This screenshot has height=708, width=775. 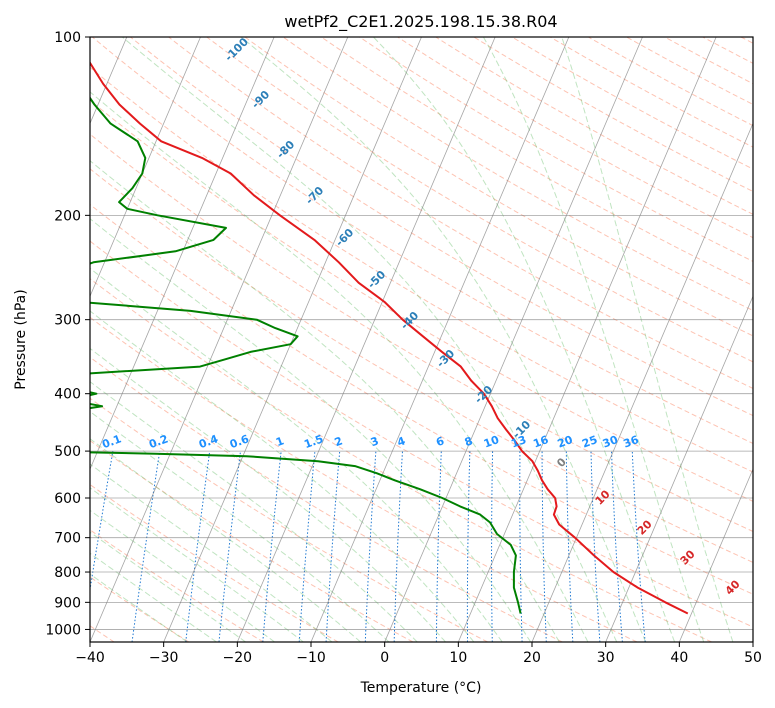 I want to click on dry-adiabat-label: -80, so click(x=285, y=149).